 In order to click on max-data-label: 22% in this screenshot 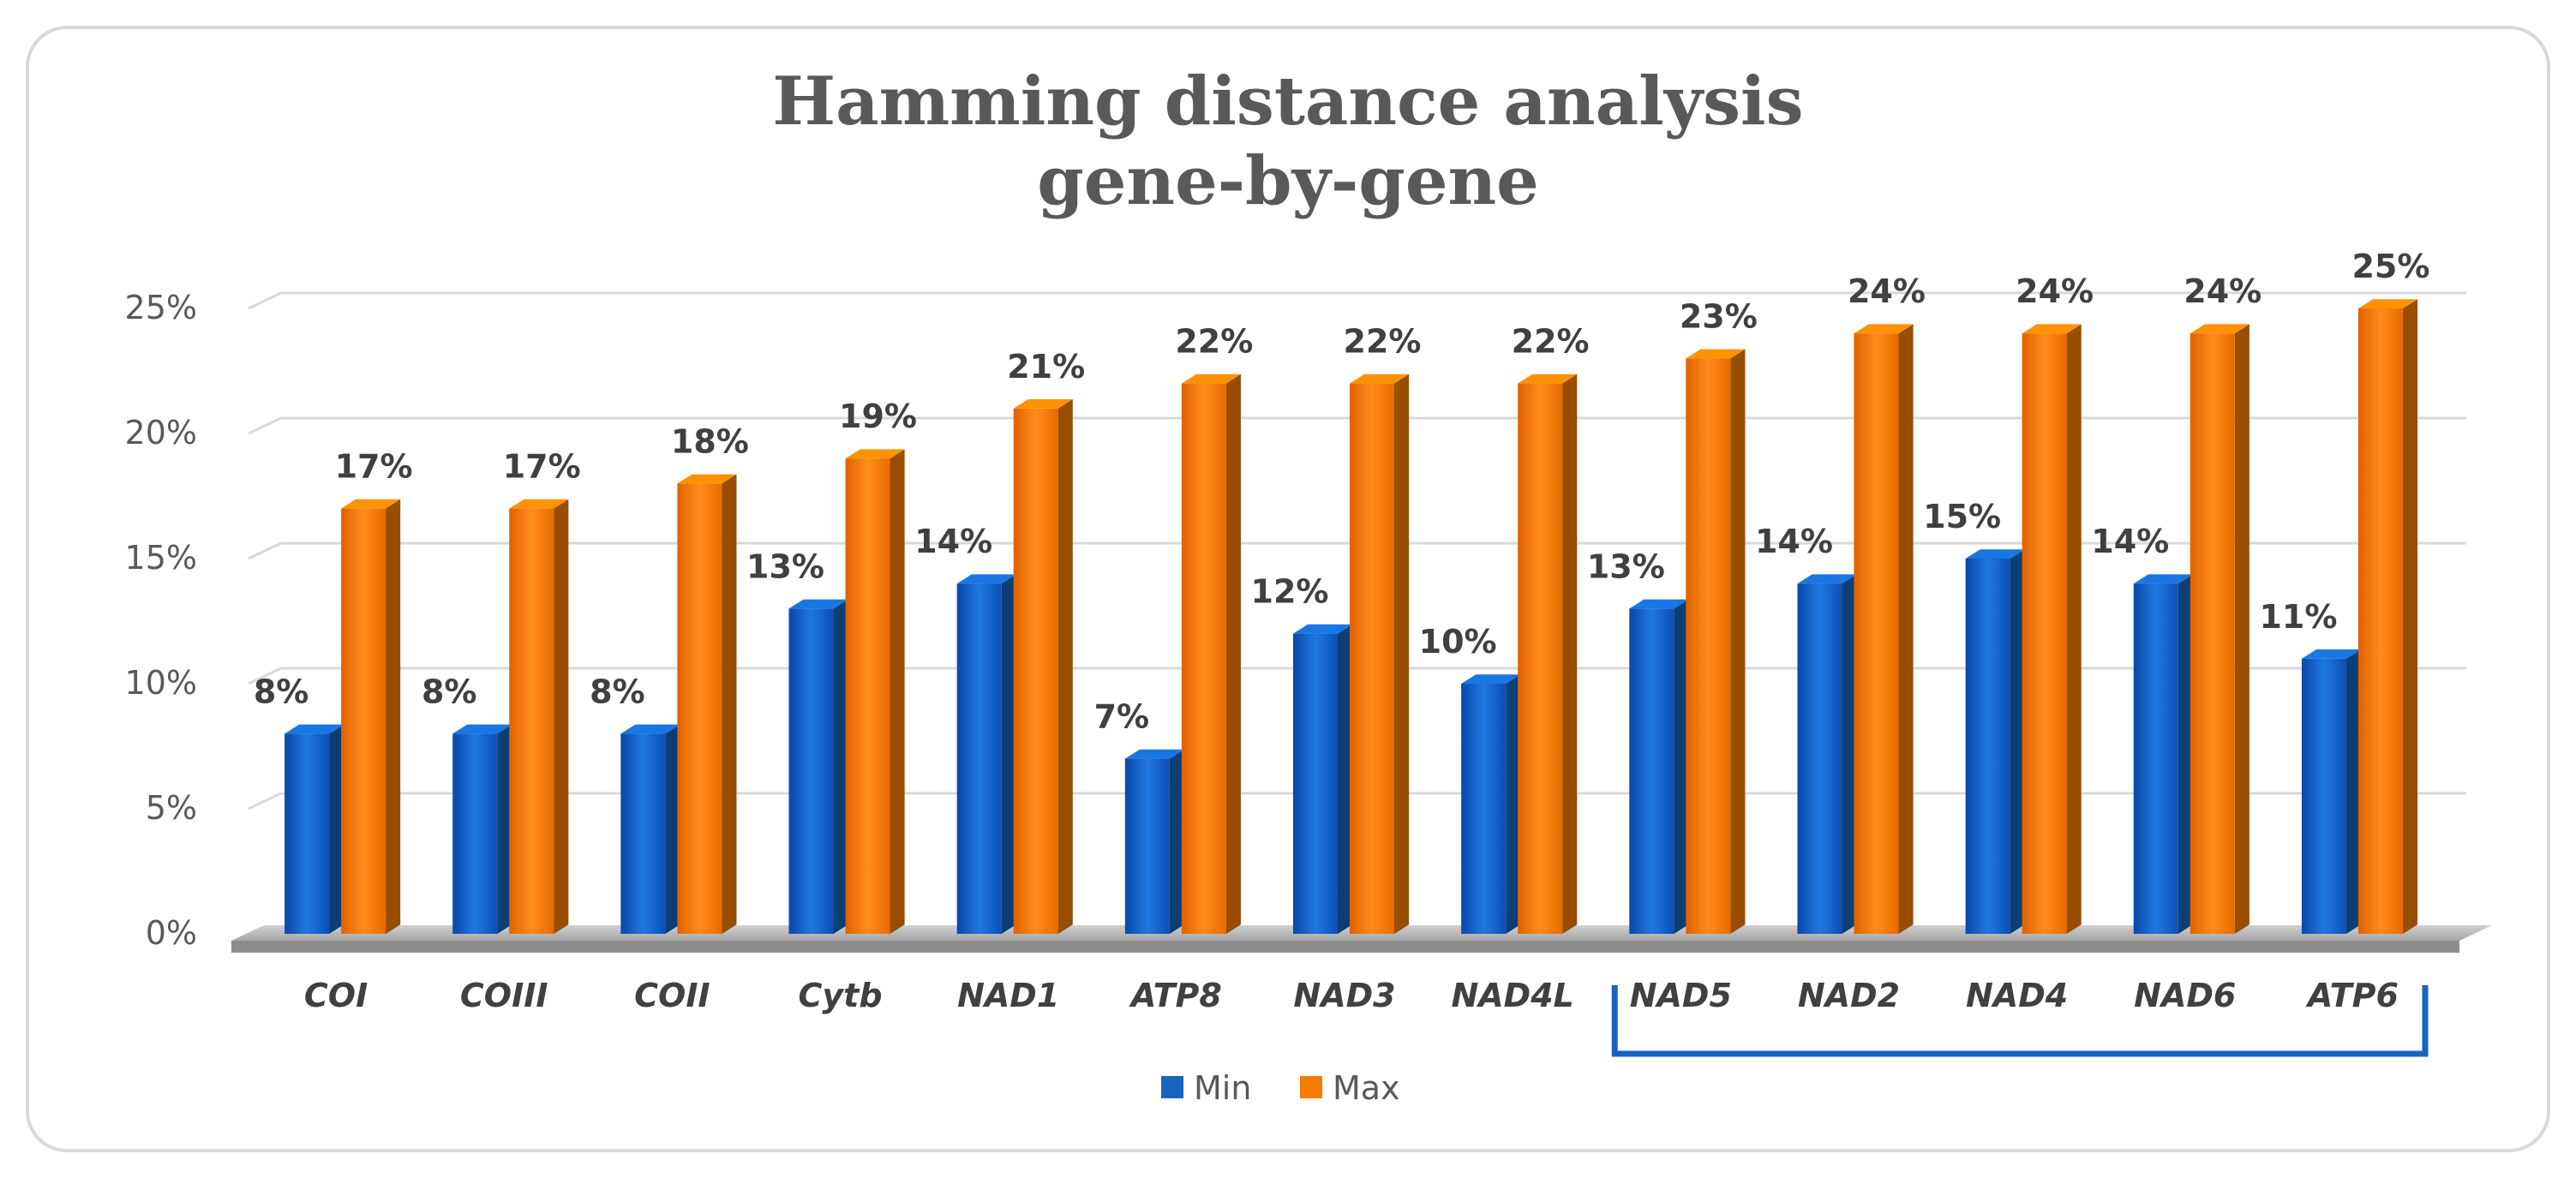, I will do `click(1383, 342)`.